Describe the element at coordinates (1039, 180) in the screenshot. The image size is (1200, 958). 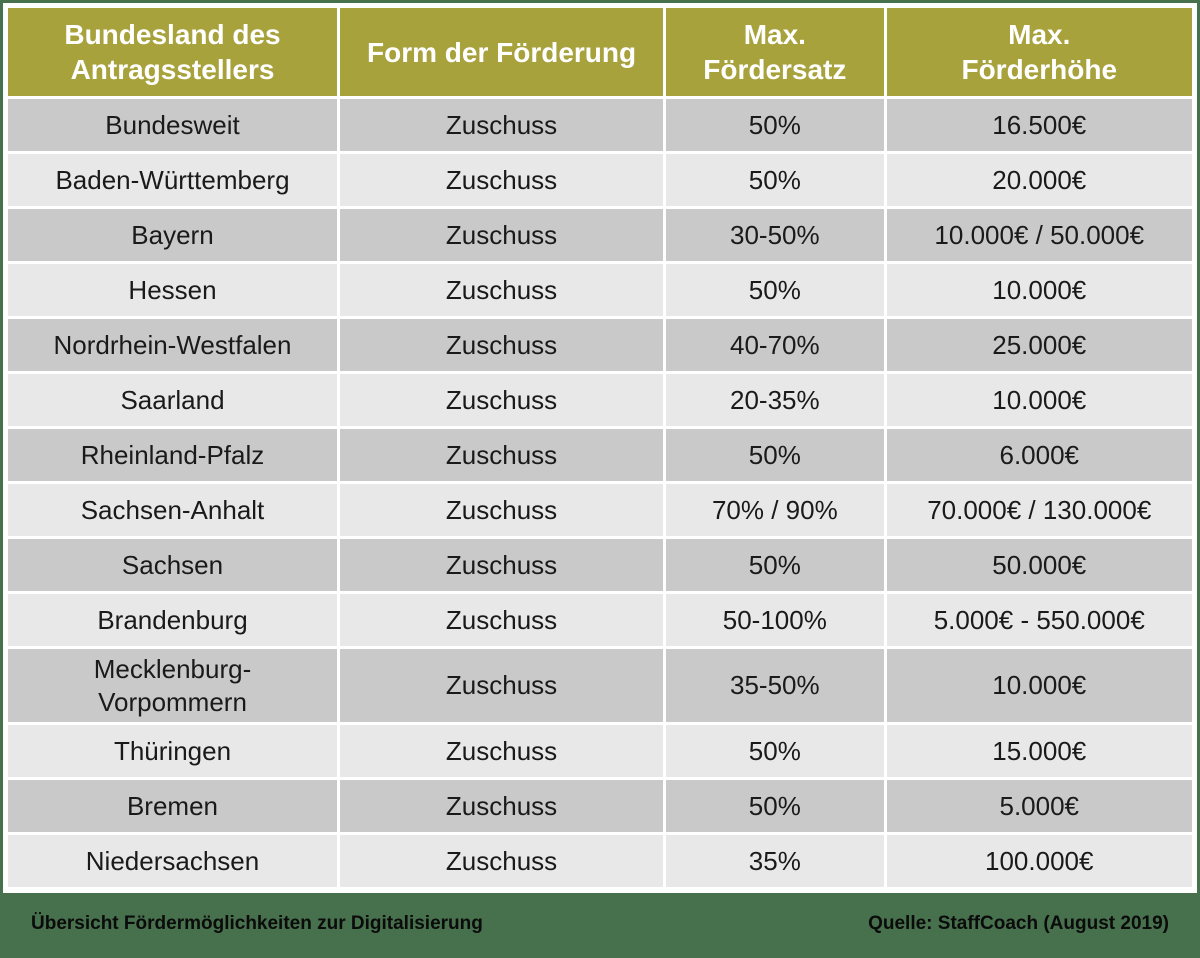
I see `table-cell: 20.000€` at that location.